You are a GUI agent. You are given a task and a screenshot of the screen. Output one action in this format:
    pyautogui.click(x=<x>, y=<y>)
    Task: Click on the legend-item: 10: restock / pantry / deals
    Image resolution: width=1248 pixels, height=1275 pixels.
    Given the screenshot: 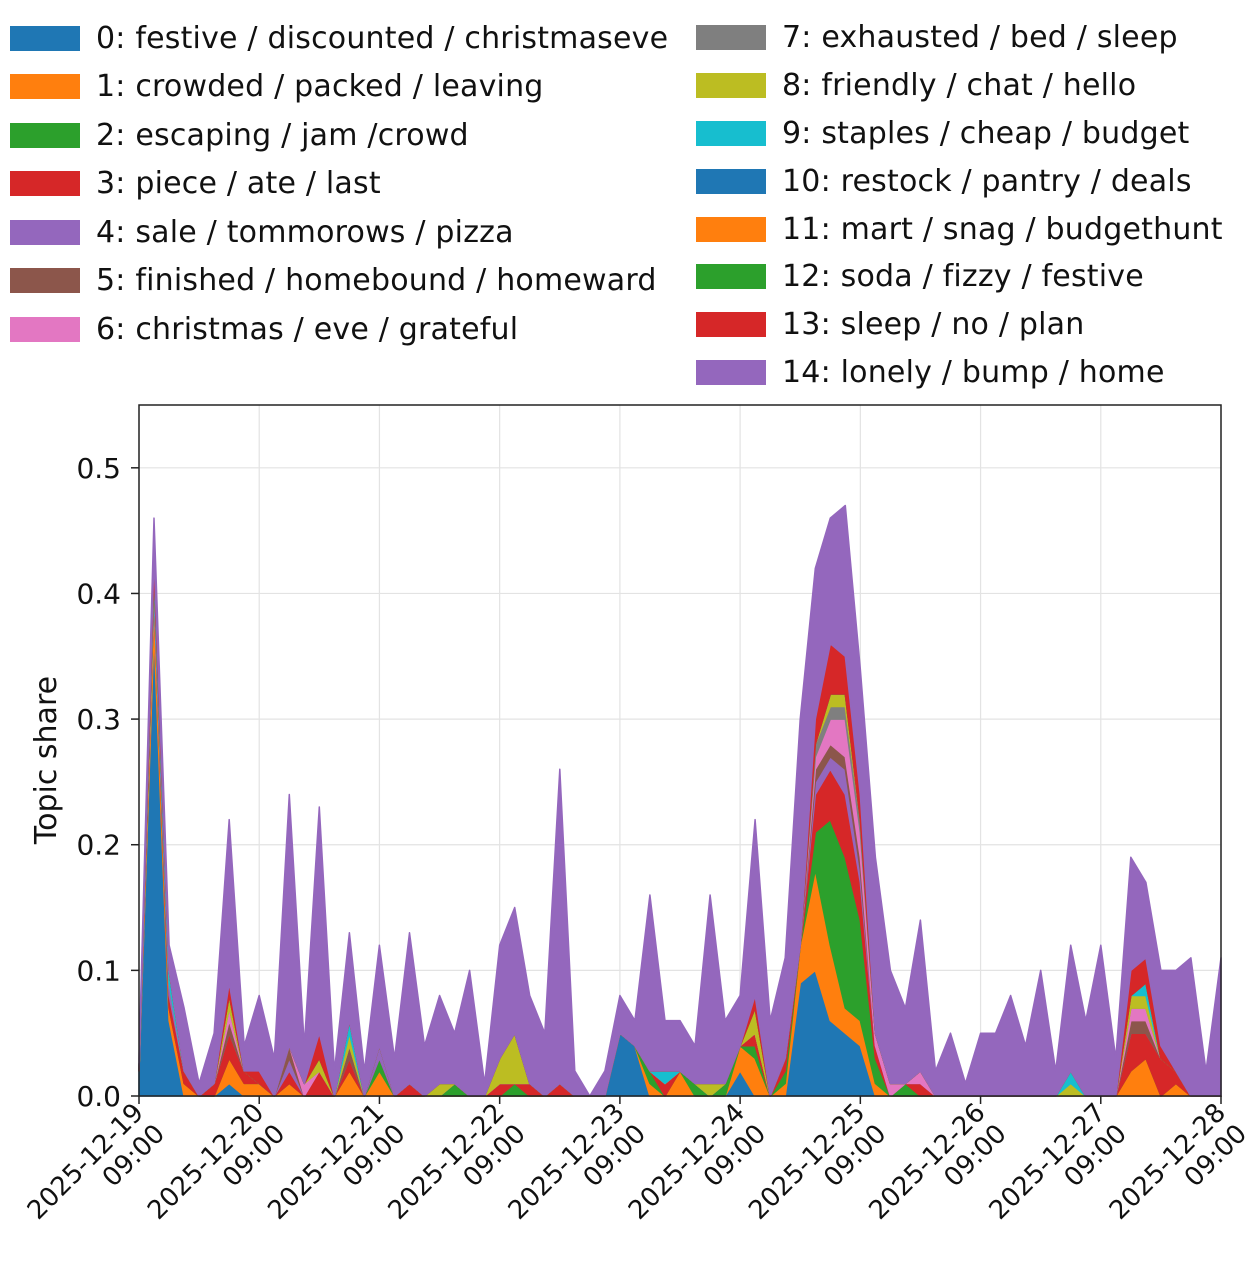 What is the action you would take?
    pyautogui.click(x=959, y=181)
    